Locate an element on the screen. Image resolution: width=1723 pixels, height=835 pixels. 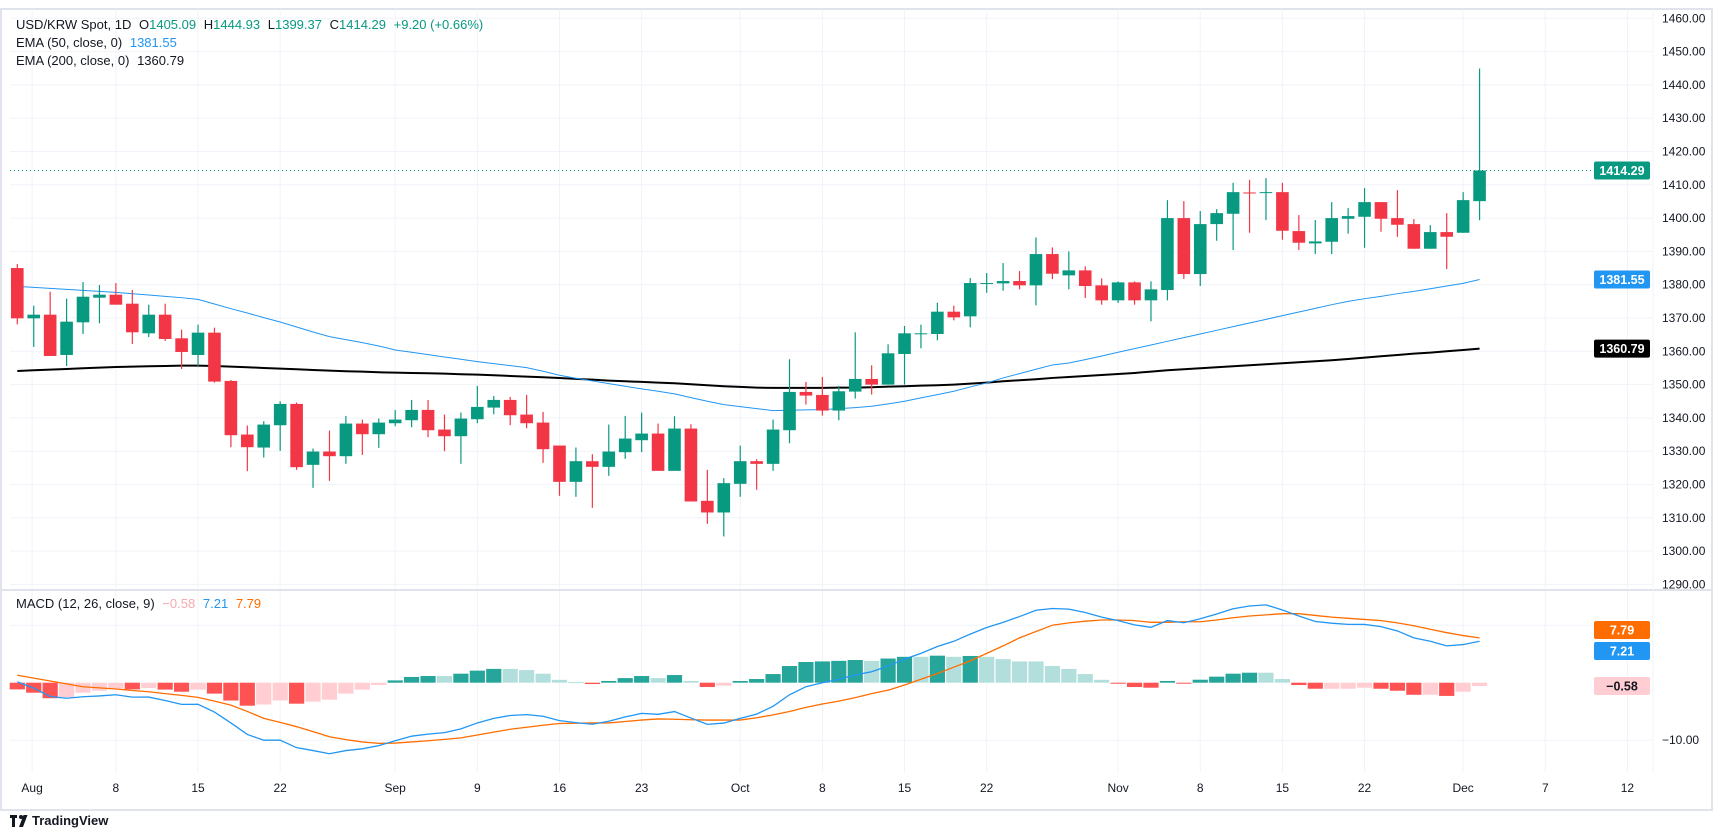
price-axis-label: 1320.00 is located at coordinates (1684, 485).